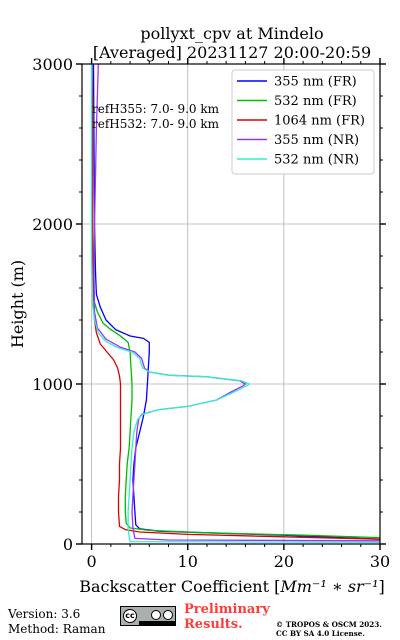 The image size is (400, 640). I want to click on preliminary-line2: Results., so click(213, 624).